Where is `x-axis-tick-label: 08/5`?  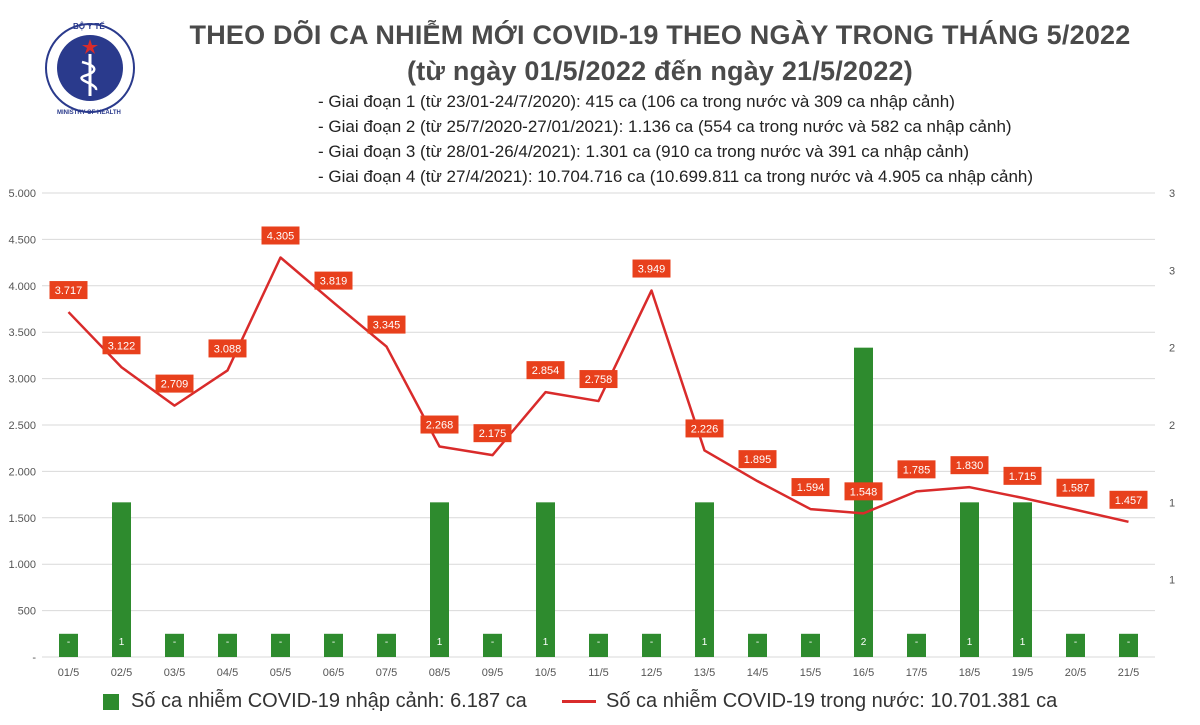
x-axis-tick-label: 08/5 is located at coordinates (439, 673).